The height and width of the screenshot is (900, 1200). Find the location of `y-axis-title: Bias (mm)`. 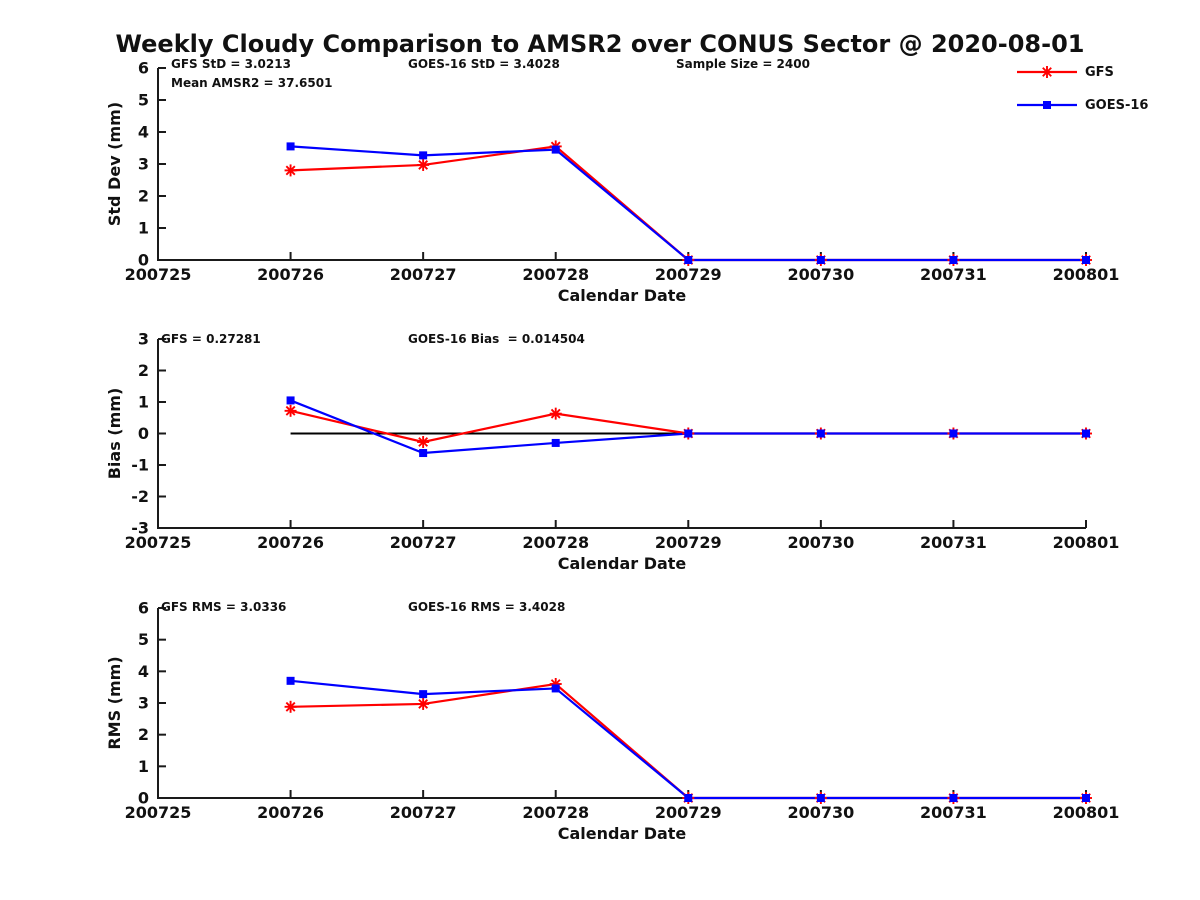

y-axis-title: Bias (mm) is located at coordinates (114, 434).